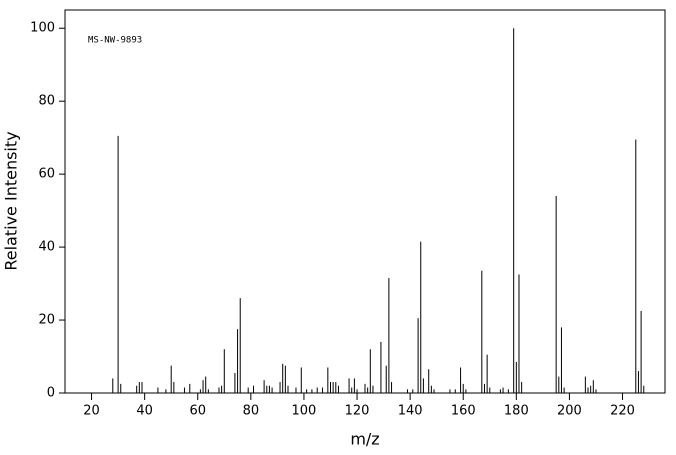  What do you see at coordinates (516, 411) in the screenshot?
I see `x-tick-label: 180` at bounding box center [516, 411].